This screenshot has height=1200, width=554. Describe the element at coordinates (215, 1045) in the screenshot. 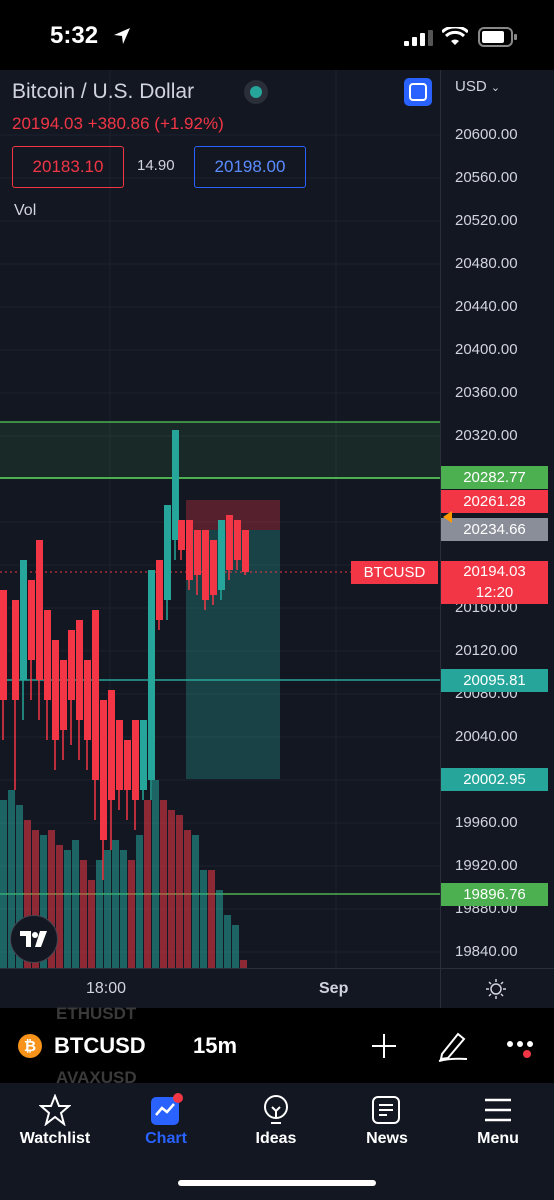

I see `interval-selector: 15m` at that location.